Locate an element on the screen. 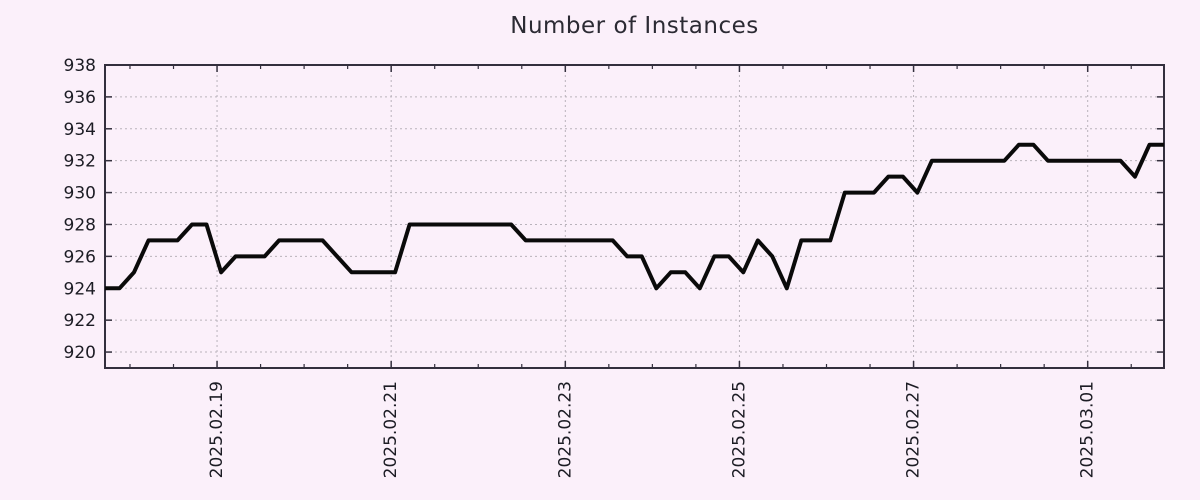  x-tick-label: 2025.03.01 is located at coordinates (1088, 429).